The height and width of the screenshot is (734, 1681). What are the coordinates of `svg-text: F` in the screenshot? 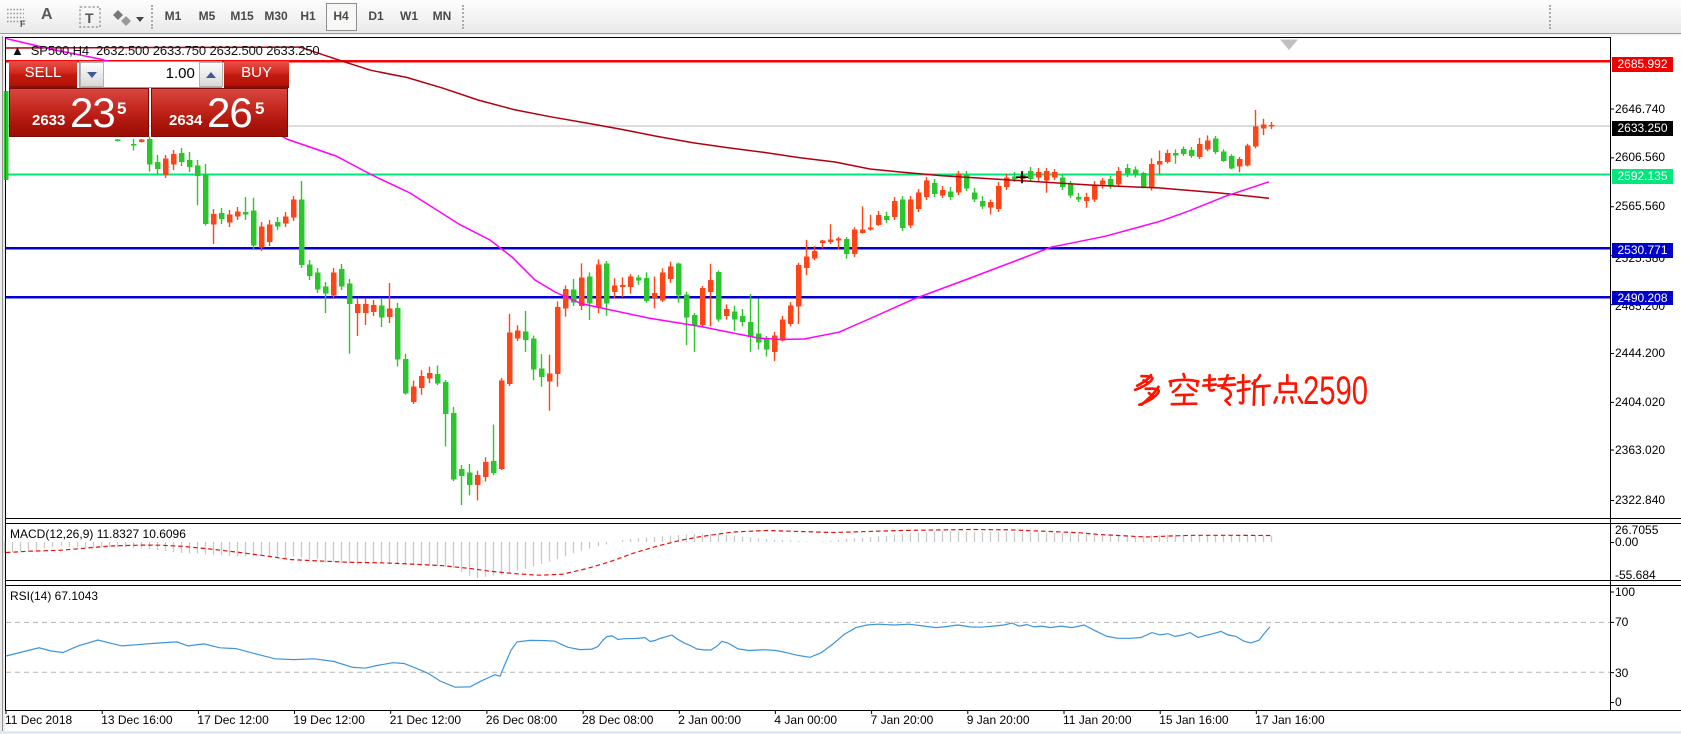 It's located at (23, 24).